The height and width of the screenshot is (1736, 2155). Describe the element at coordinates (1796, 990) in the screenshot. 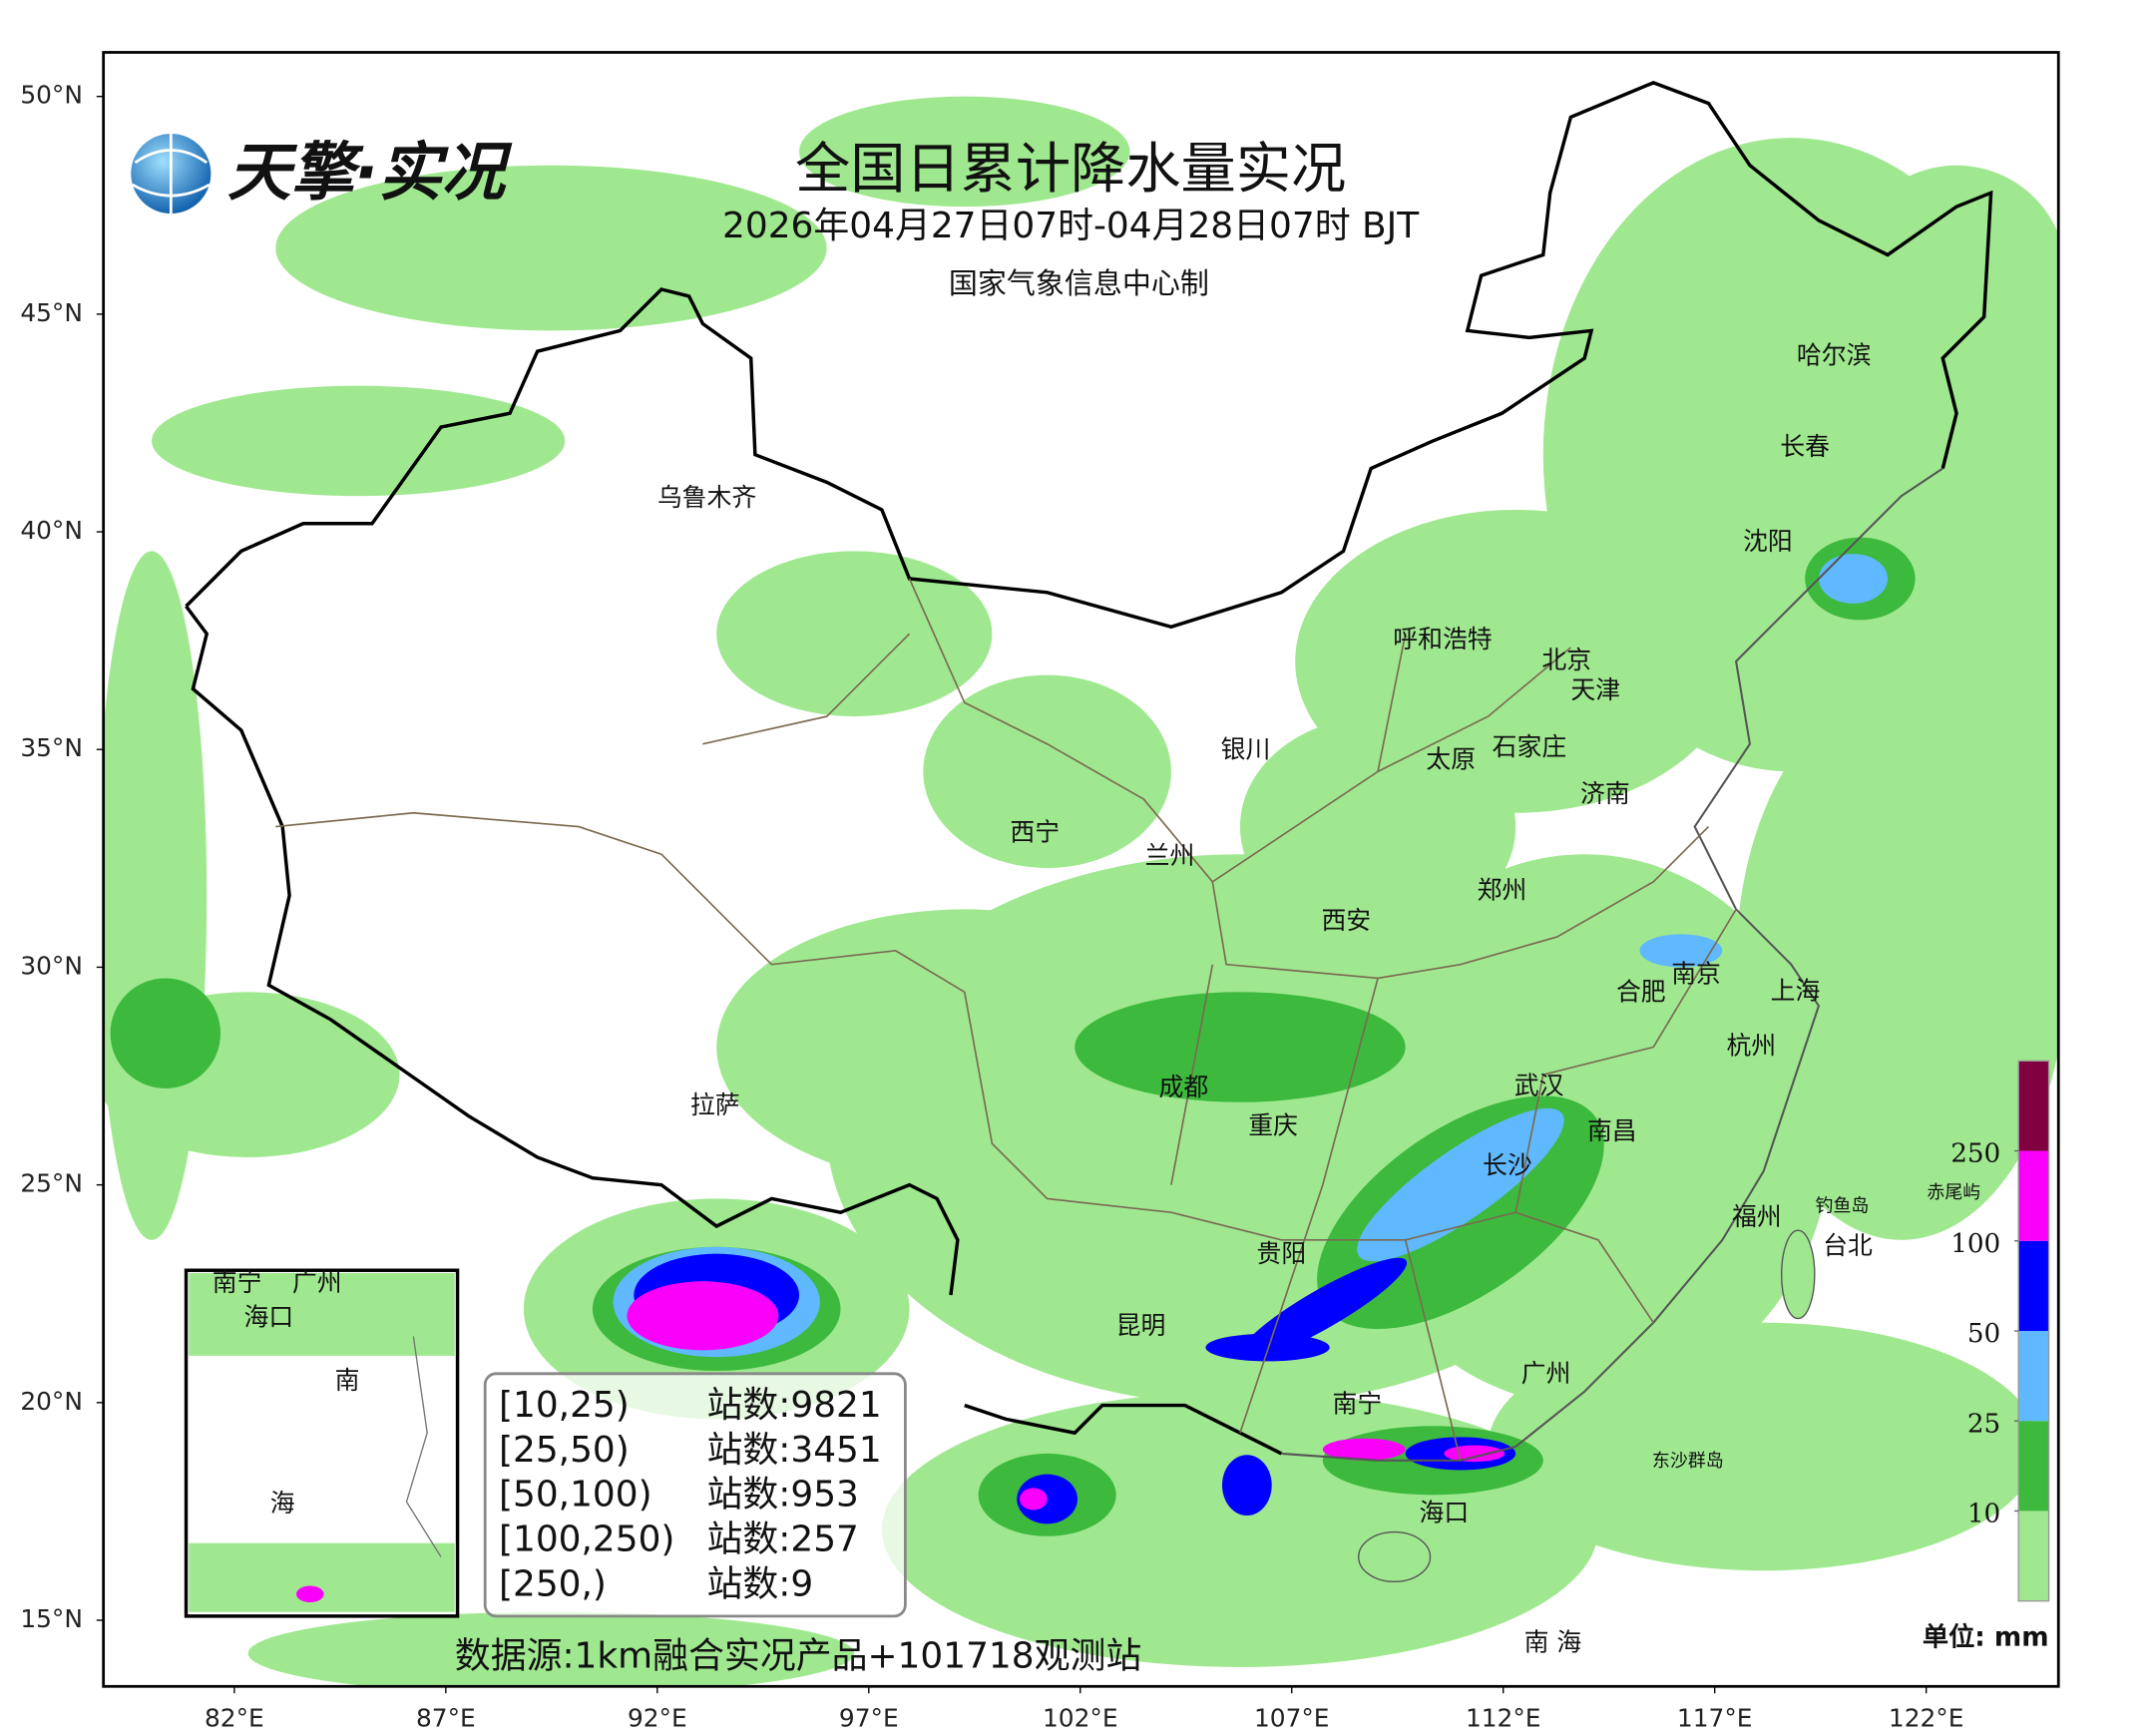

I see `city-label: 上海` at that location.